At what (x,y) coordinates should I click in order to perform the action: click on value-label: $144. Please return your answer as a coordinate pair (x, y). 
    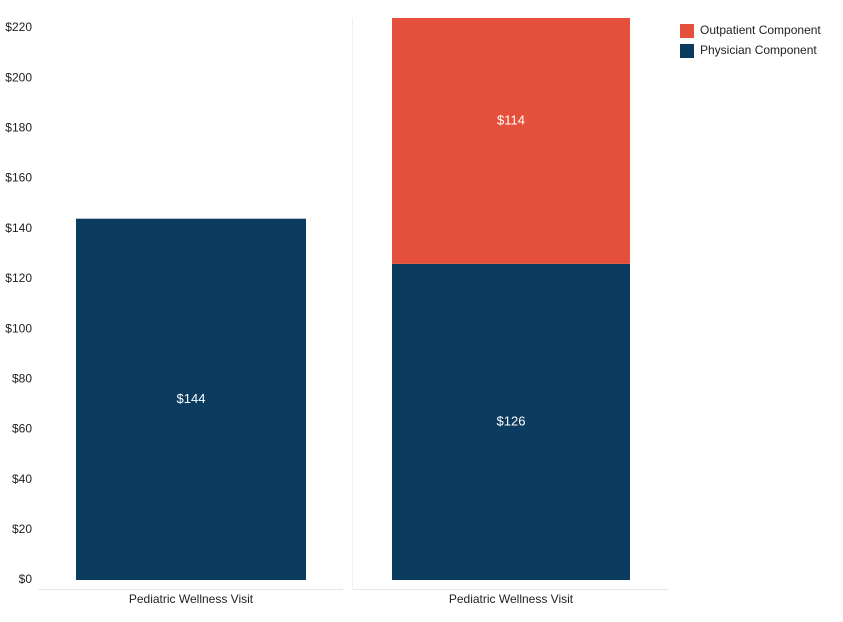
    Looking at the image, I should click on (191, 398).